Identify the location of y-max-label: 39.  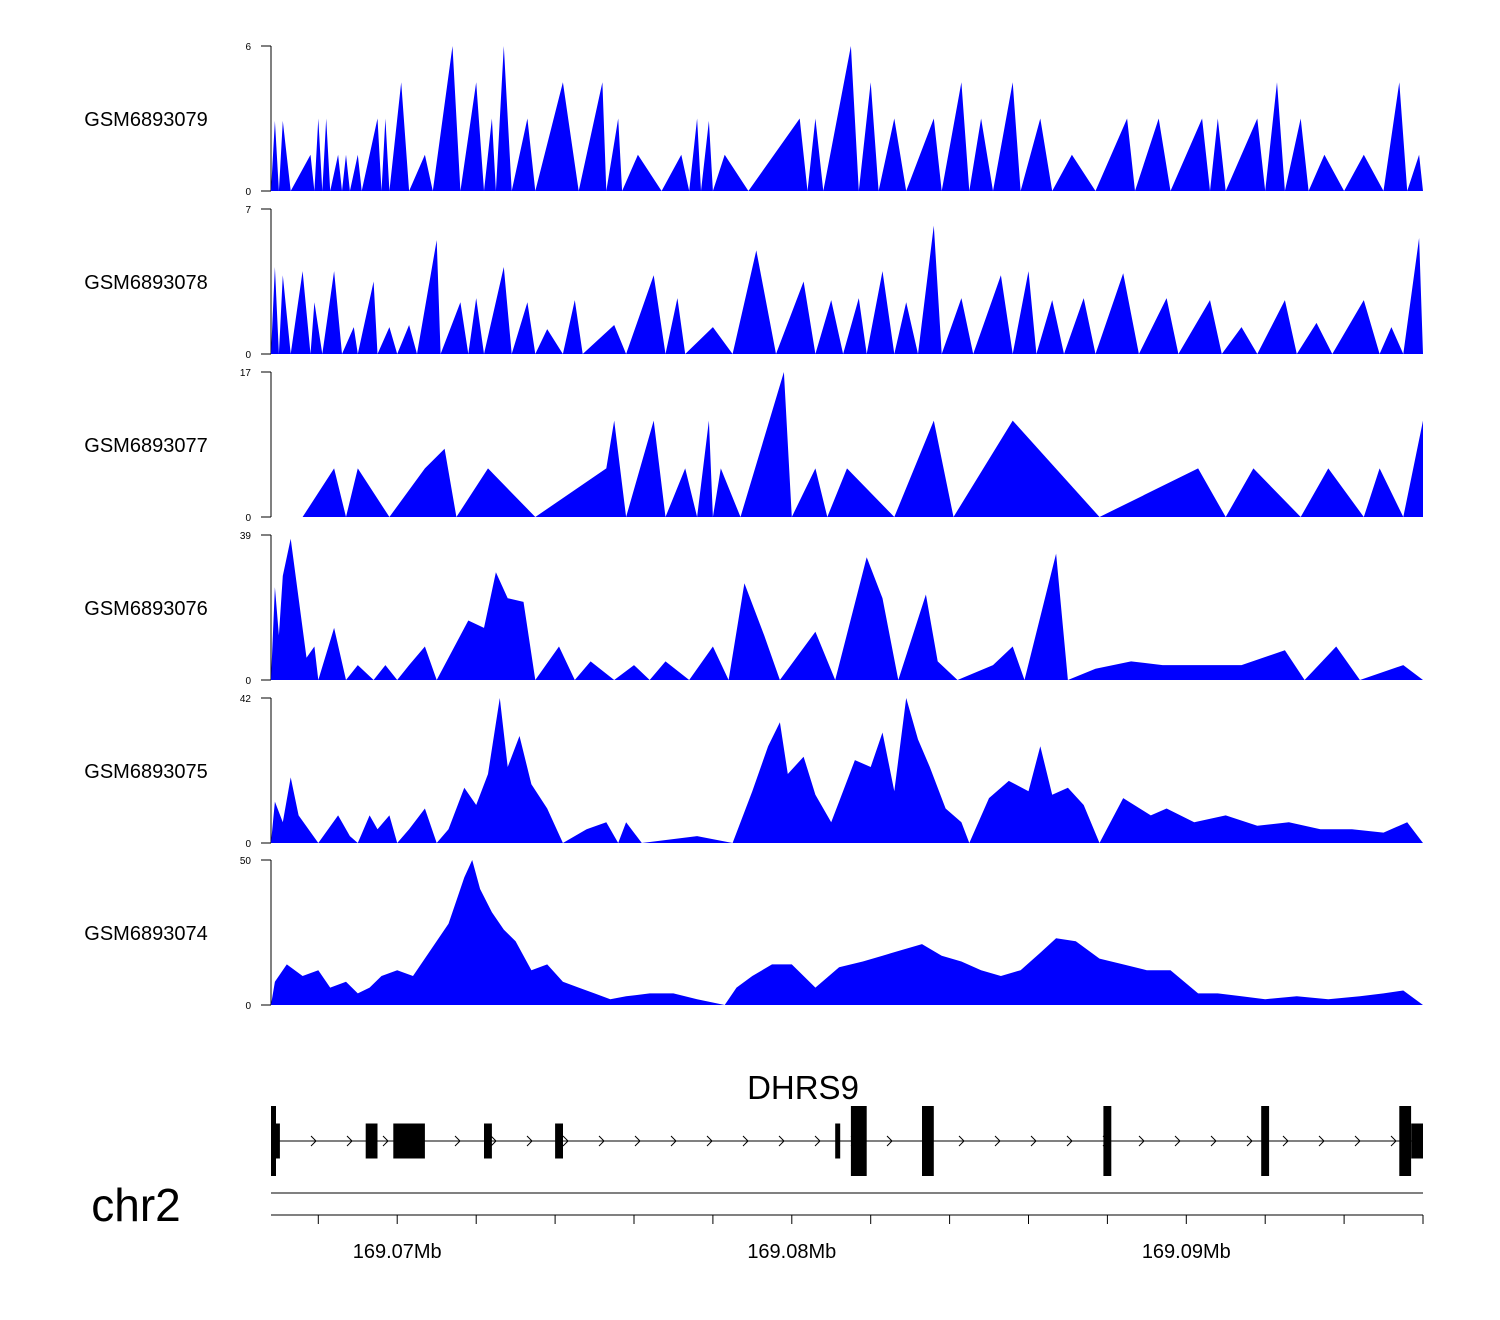
(246, 536).